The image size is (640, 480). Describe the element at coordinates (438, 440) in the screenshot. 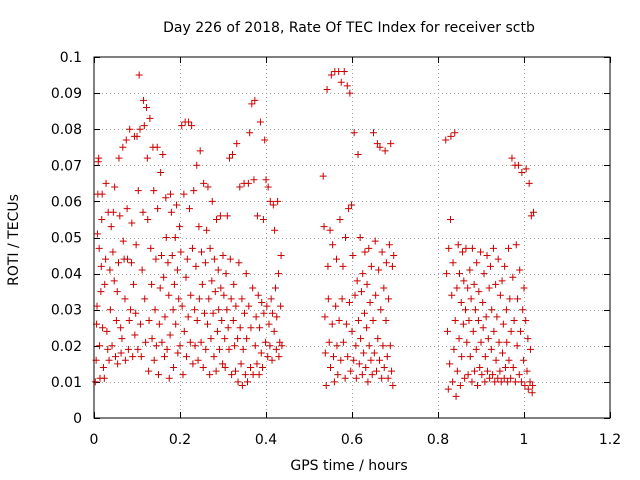

I see `x-tick-label: 0.8` at that location.